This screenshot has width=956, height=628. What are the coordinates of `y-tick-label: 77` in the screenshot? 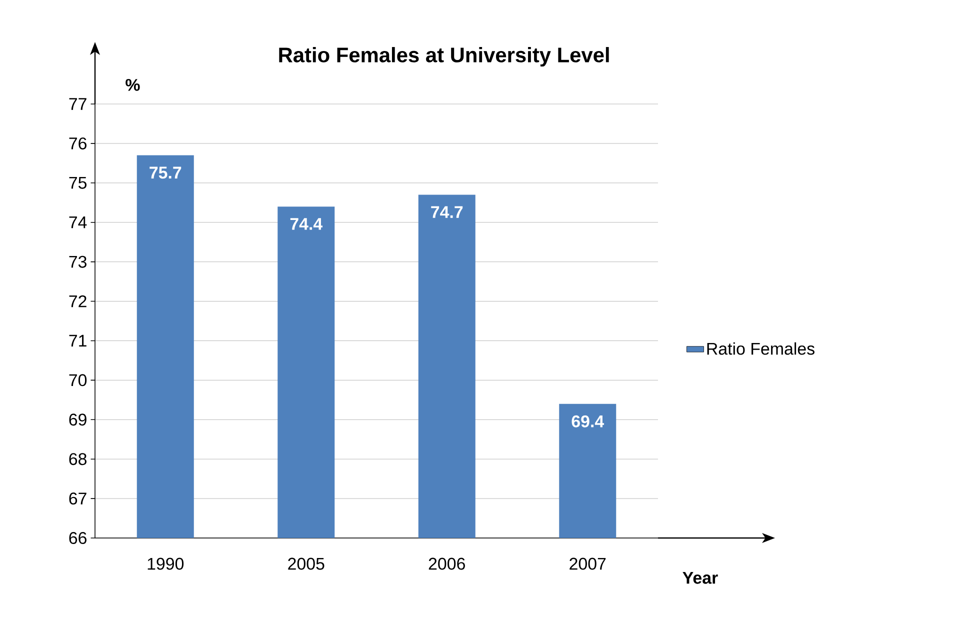 It's located at (77, 104).